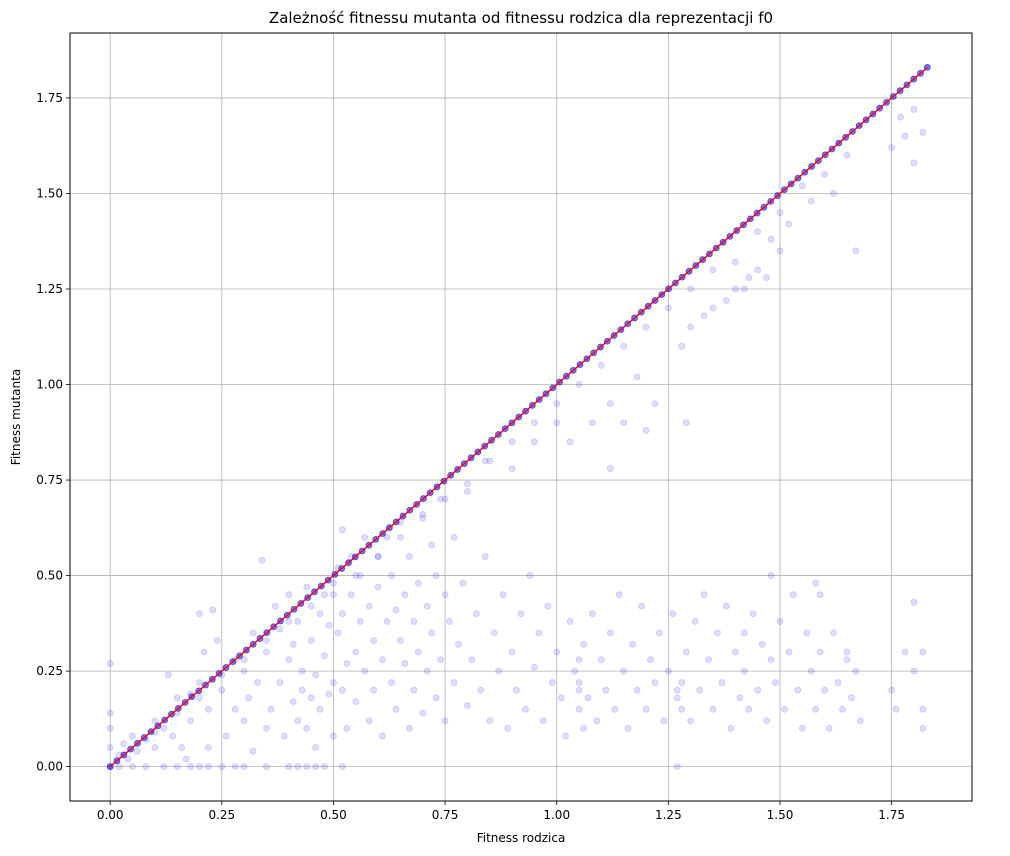 The height and width of the screenshot is (856, 1010). I want to click on x-tick-label: 1.75, so click(891, 815).